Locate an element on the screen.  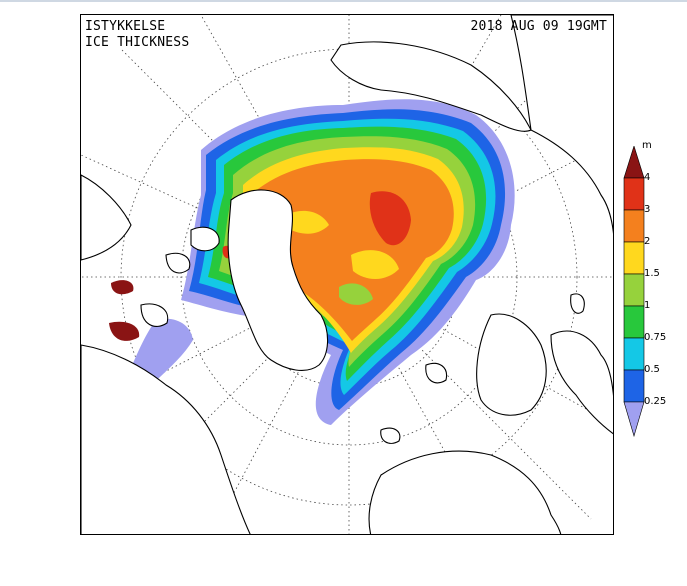
legend-label-4: 4 is located at coordinates (647, 177).